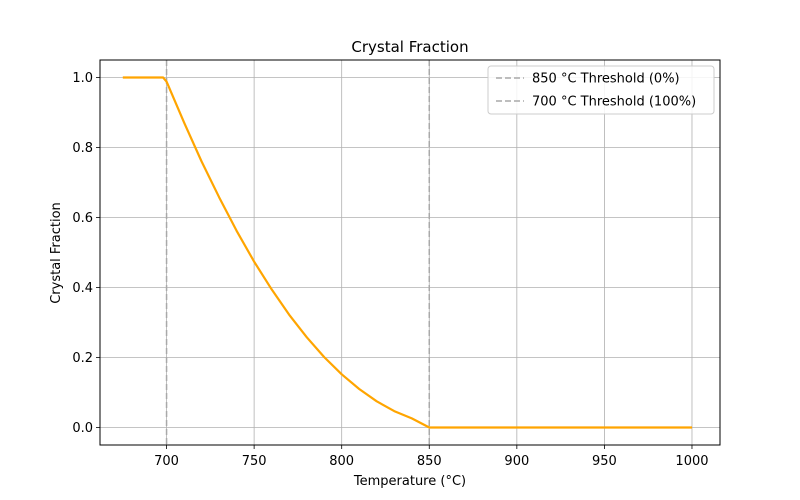  Describe the element at coordinates (82, 78) in the screenshot. I see `y-tick-label: 1.0` at that location.